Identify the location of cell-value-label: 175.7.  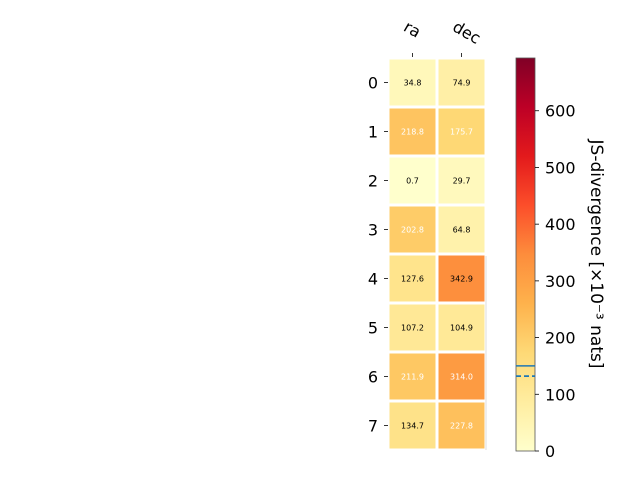
(461, 132).